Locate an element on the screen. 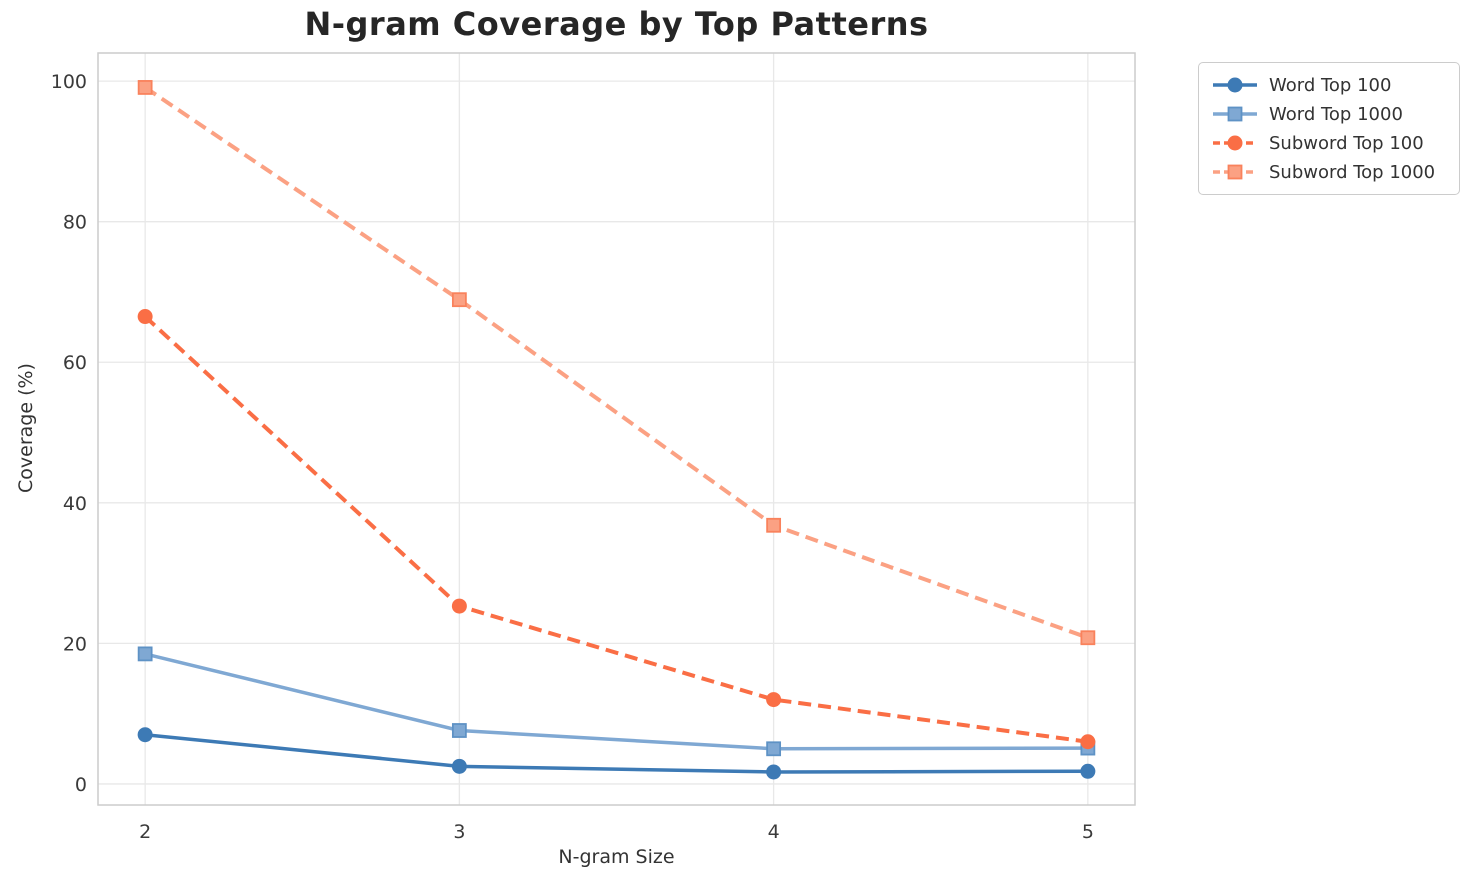  y-axis-label: Coverage (%) is located at coordinates (26, 428).